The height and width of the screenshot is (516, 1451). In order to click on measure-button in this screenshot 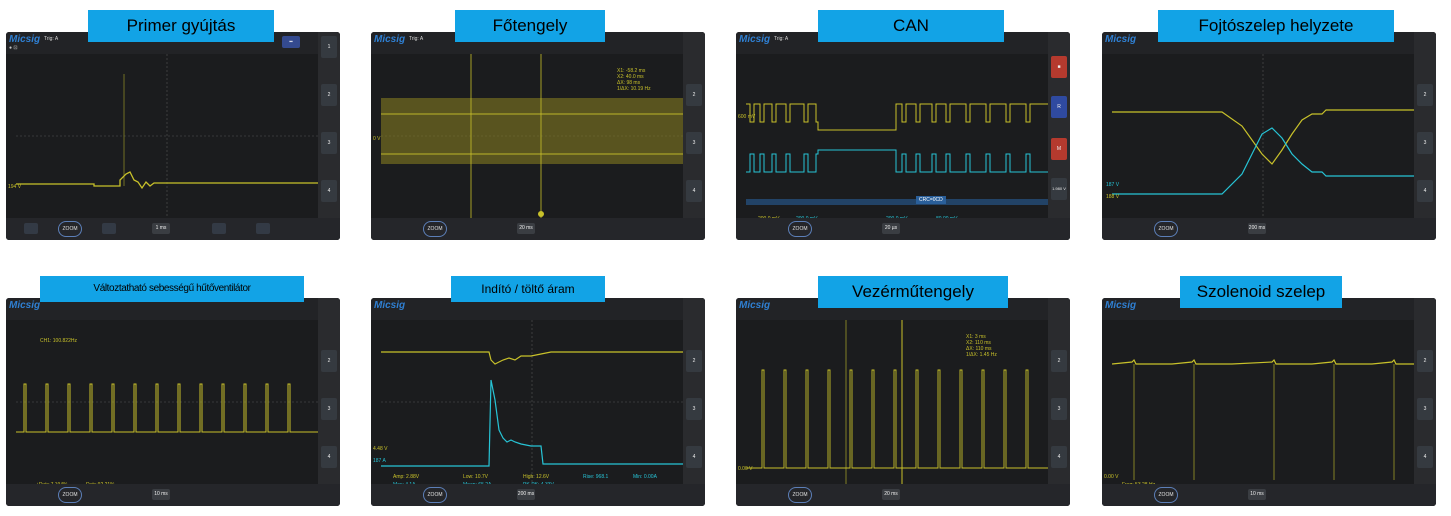, I will do `click(109, 228)`.